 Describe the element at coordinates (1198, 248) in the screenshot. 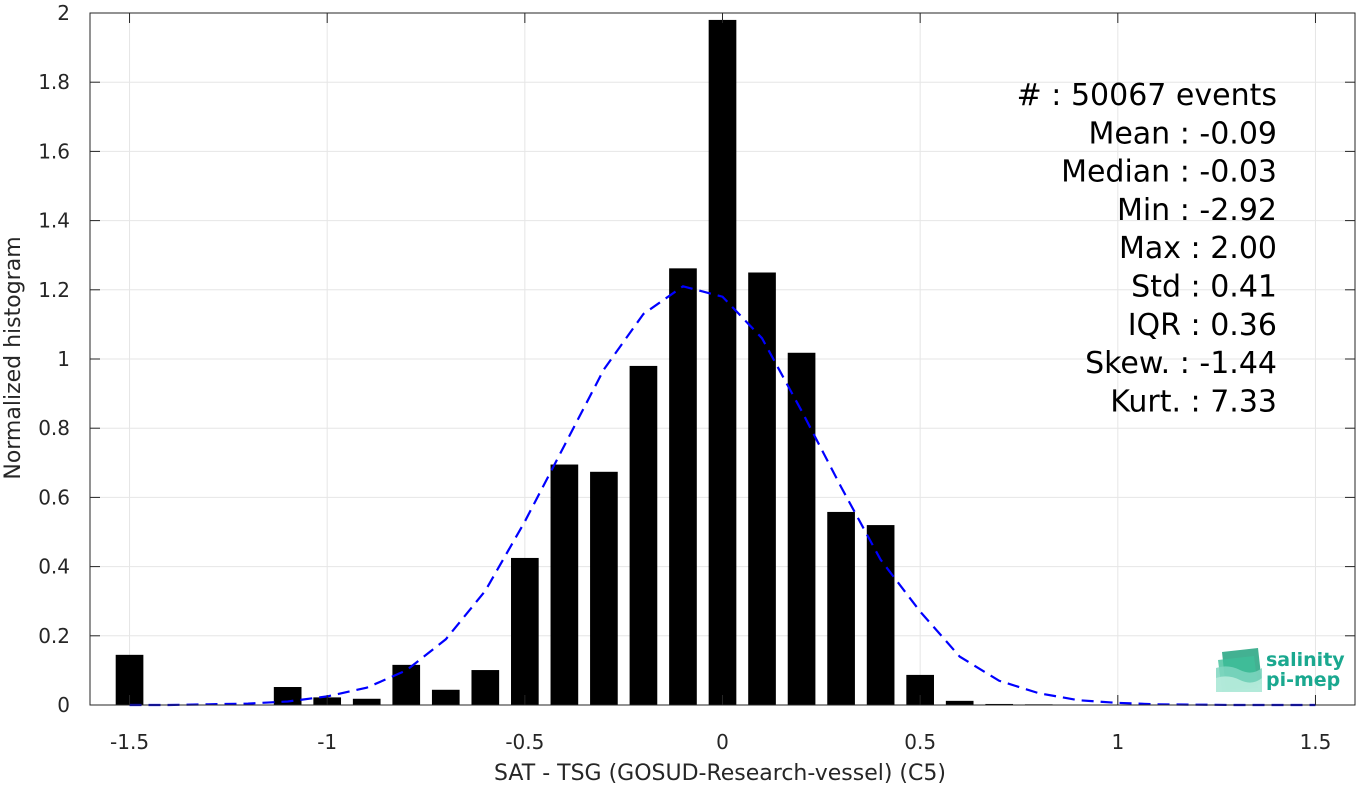

I see `stats-line: Max : 2.00` at that location.